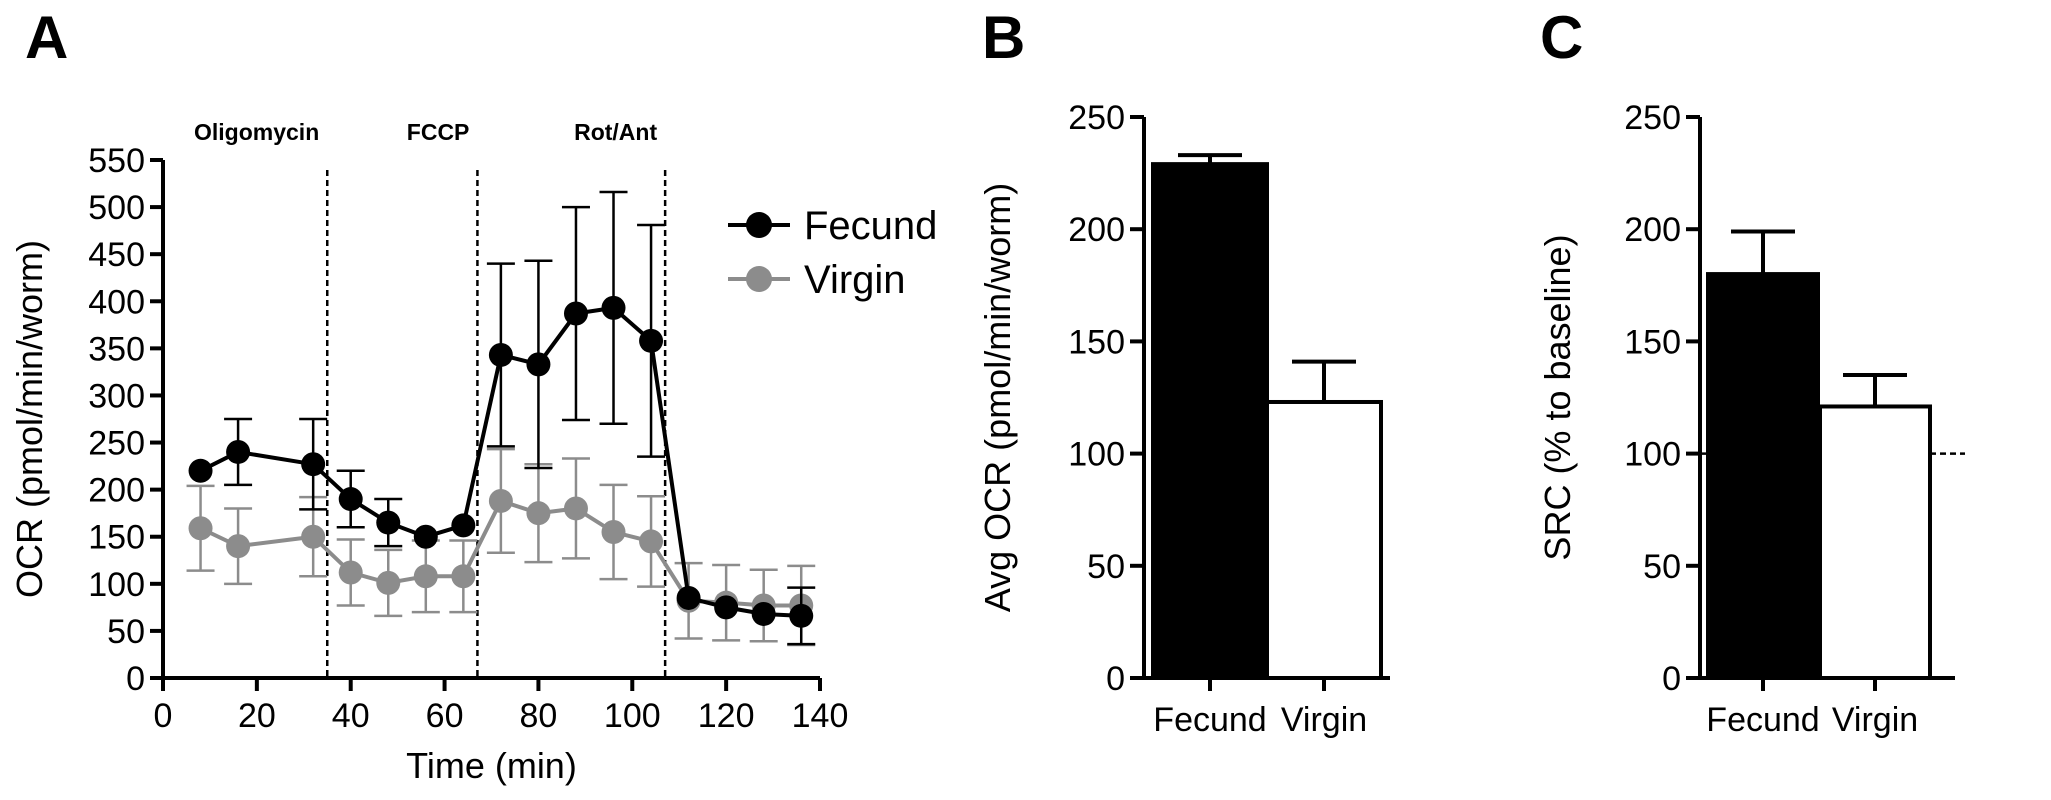 The image size is (2051, 800). What do you see at coordinates (997, 397) in the screenshot?
I see `panel-b-y-axis-title: Avg OCR (pmol/min/worm)` at bounding box center [997, 397].